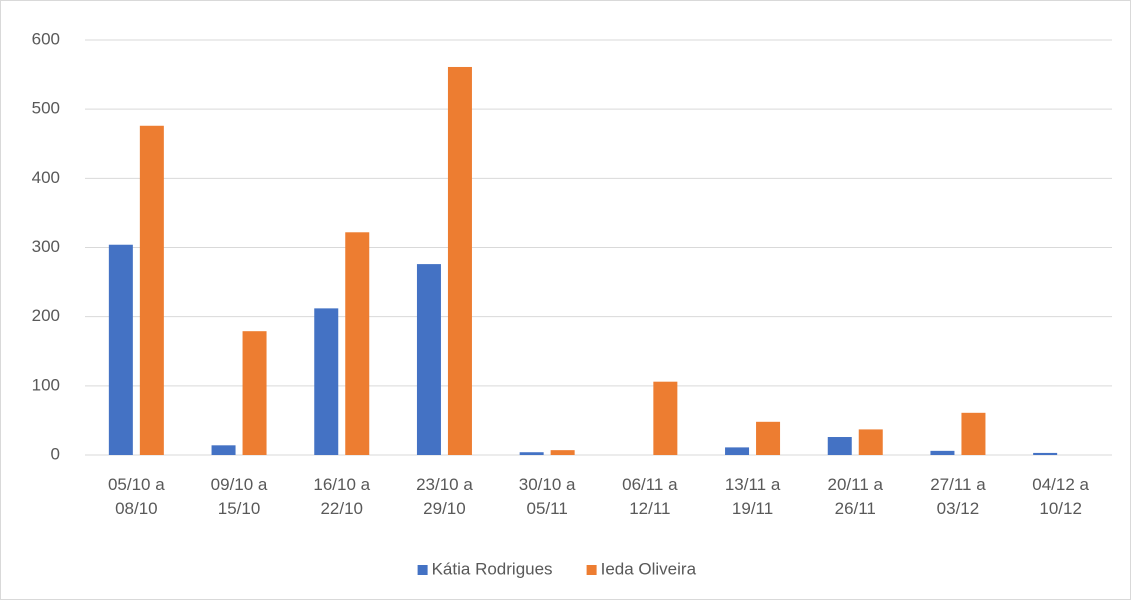 This screenshot has height=600, width=1131. Describe the element at coordinates (239, 496) in the screenshot. I see `x-tick-label: 09/10 a 15/10` at that location.